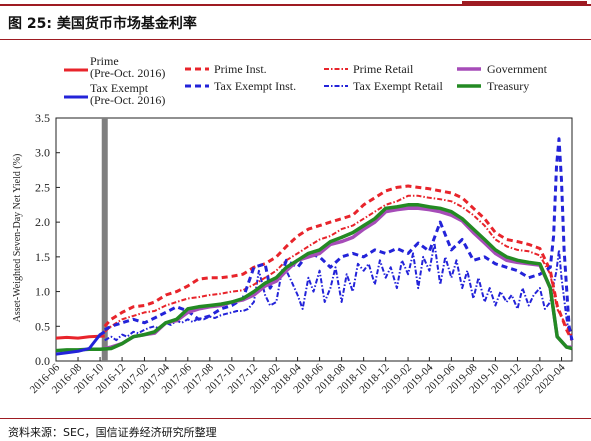 The image size is (591, 441). Describe the element at coordinates (42, 326) in the screenshot. I see `y-tick-label: 0.5` at that location.